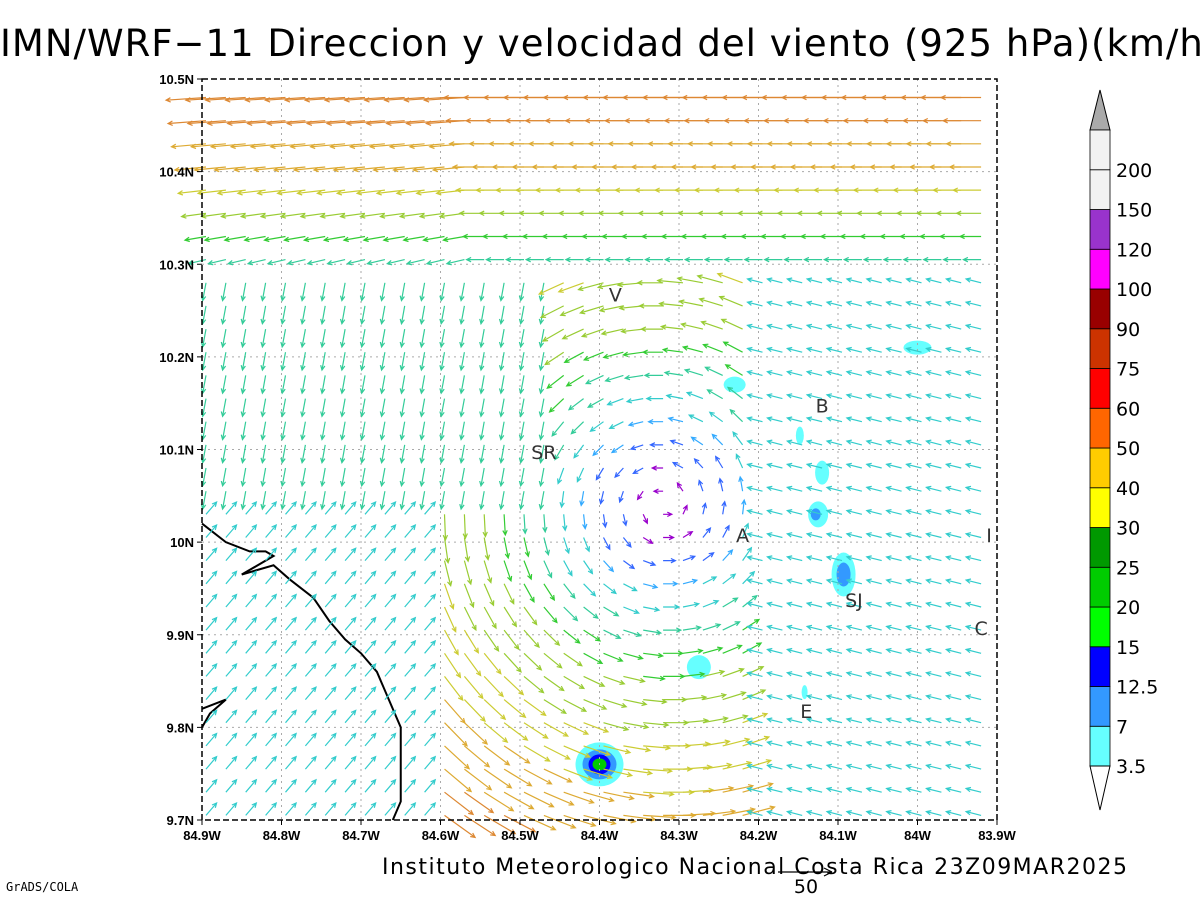 Image resolution: width=1200 pixels, height=900 pixels. What do you see at coordinates (1134, 171) in the screenshot?
I see `colorbar-label: 200` at bounding box center [1134, 171].